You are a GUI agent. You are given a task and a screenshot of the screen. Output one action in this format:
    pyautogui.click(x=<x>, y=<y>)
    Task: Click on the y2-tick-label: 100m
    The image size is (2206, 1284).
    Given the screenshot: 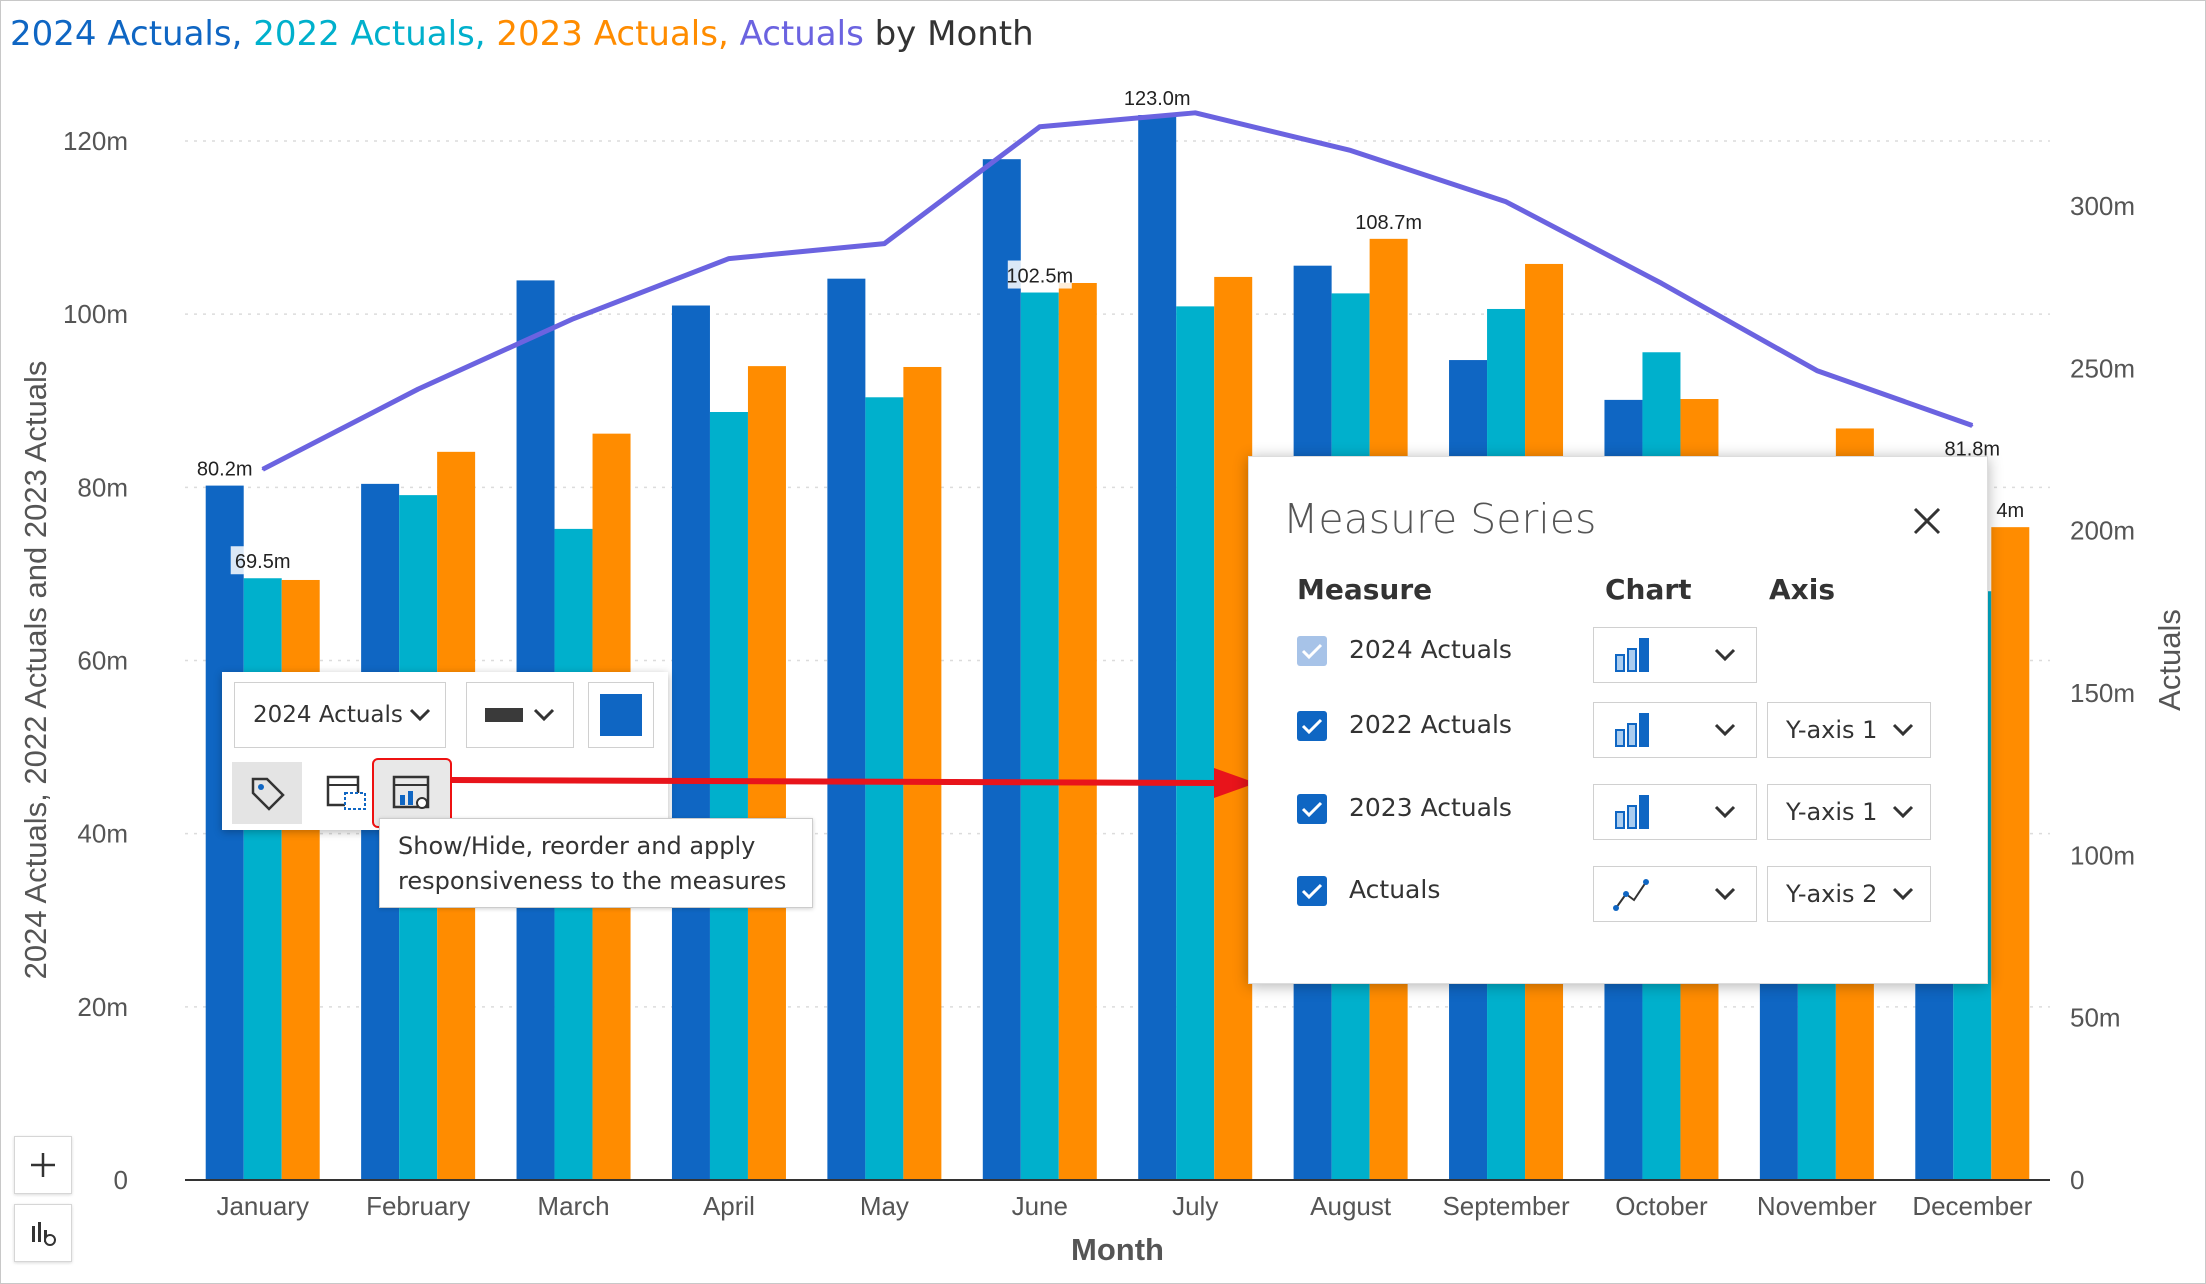 What is the action you would take?
    pyautogui.click(x=2102, y=855)
    